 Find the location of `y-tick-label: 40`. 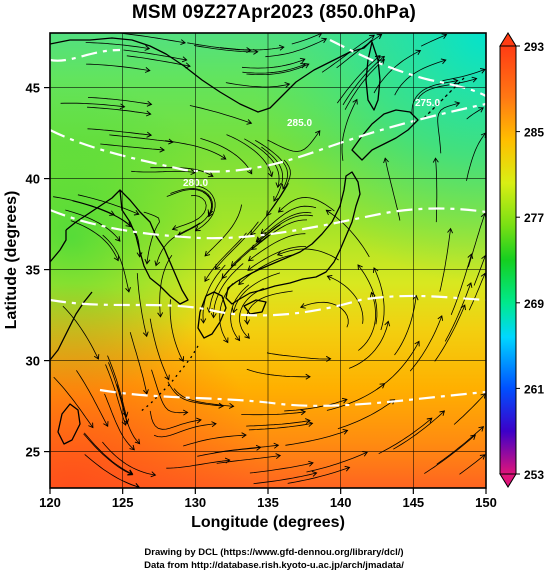

y-tick-label: 40 is located at coordinates (33, 179).